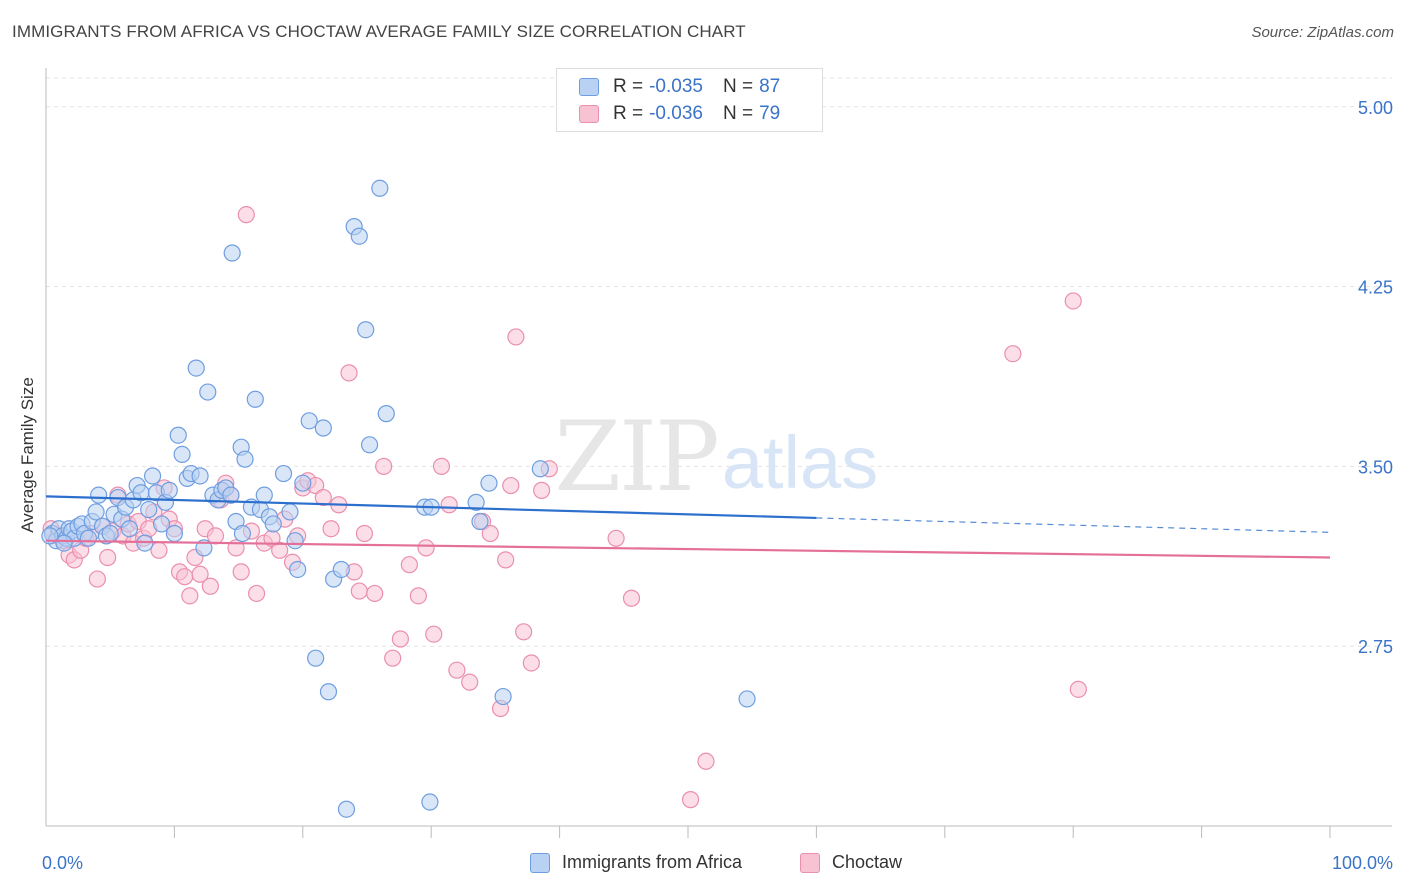 This screenshot has height=892, width=1406. What do you see at coordinates (800, 462) in the screenshot?
I see `watermark-atlas: atlas` at bounding box center [800, 462].